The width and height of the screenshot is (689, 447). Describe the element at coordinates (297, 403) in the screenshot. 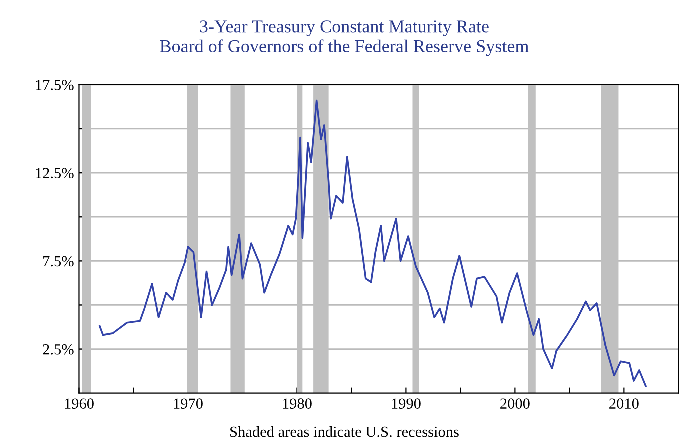

I see `x-tick-label: 1980` at that location.